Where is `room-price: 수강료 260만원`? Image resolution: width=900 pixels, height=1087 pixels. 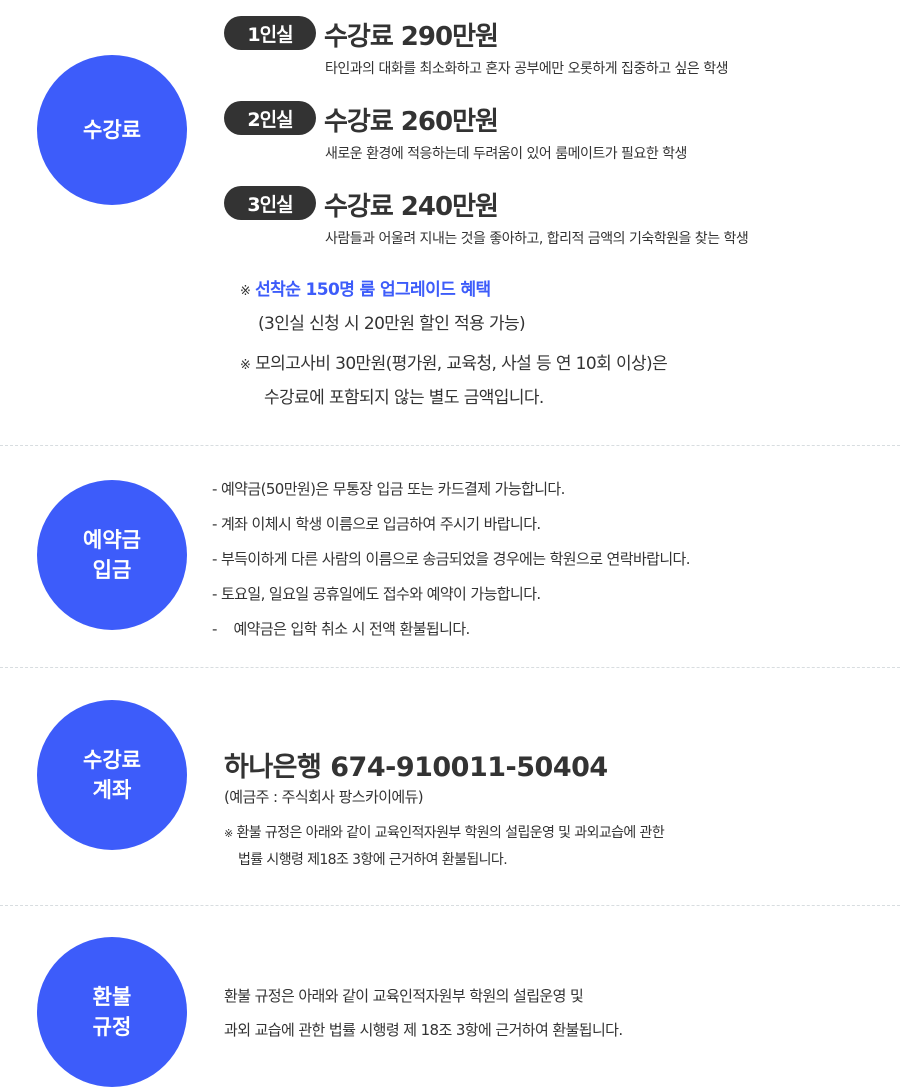
room-price: 수강료 260만원 is located at coordinates (411, 122).